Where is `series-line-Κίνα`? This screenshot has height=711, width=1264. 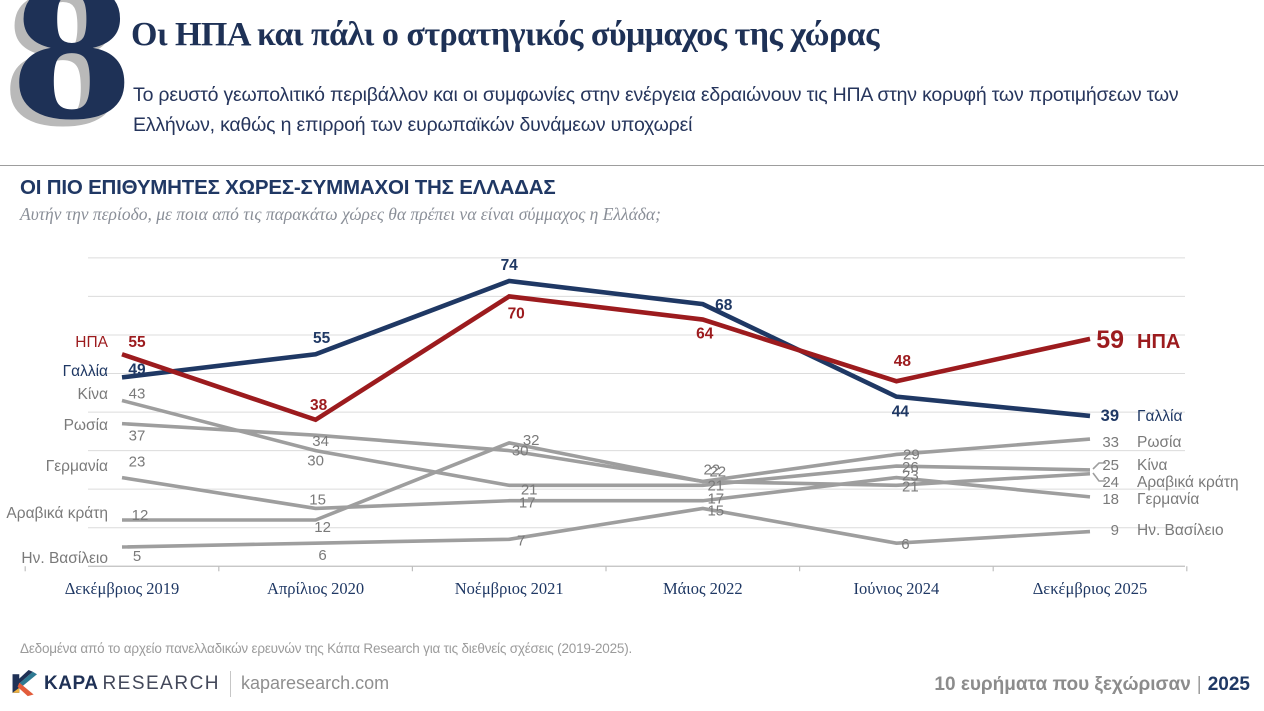
series-line-Κίνα is located at coordinates (606, 443).